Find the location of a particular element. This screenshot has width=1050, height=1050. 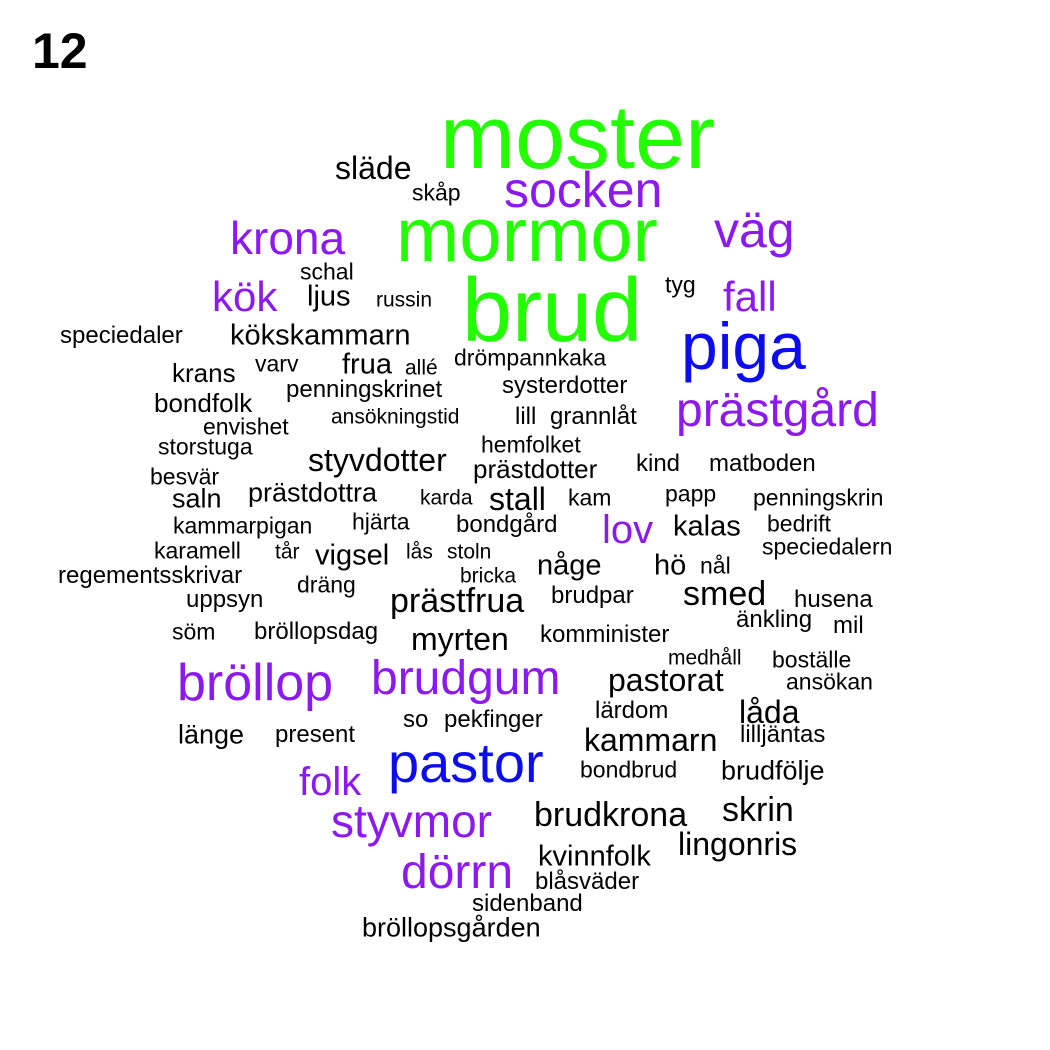

word-prastgard: prästgård is located at coordinates (777, 410).